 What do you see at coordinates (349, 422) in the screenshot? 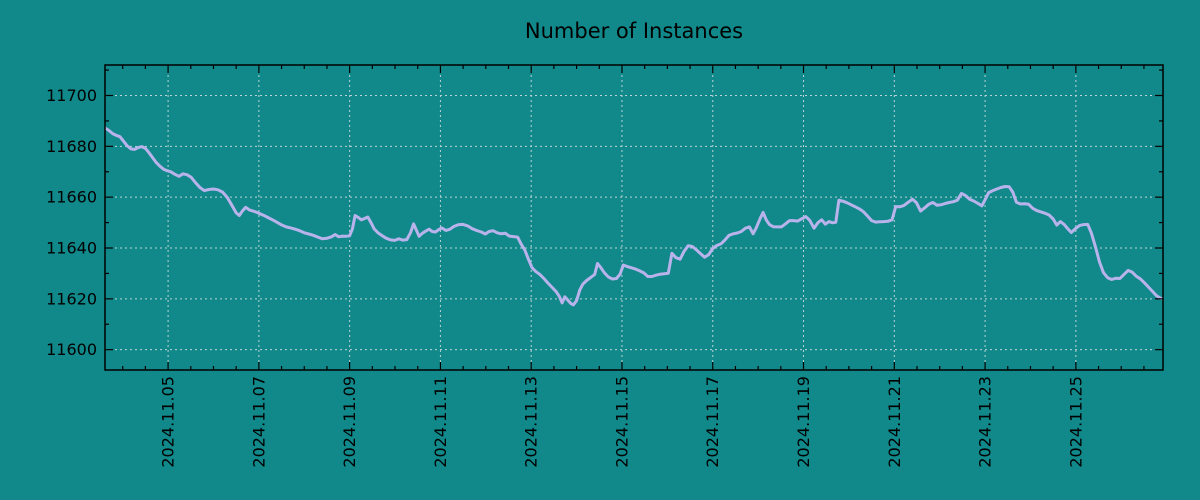
I see `x-tick-label: 2024.11.09` at bounding box center [349, 422].